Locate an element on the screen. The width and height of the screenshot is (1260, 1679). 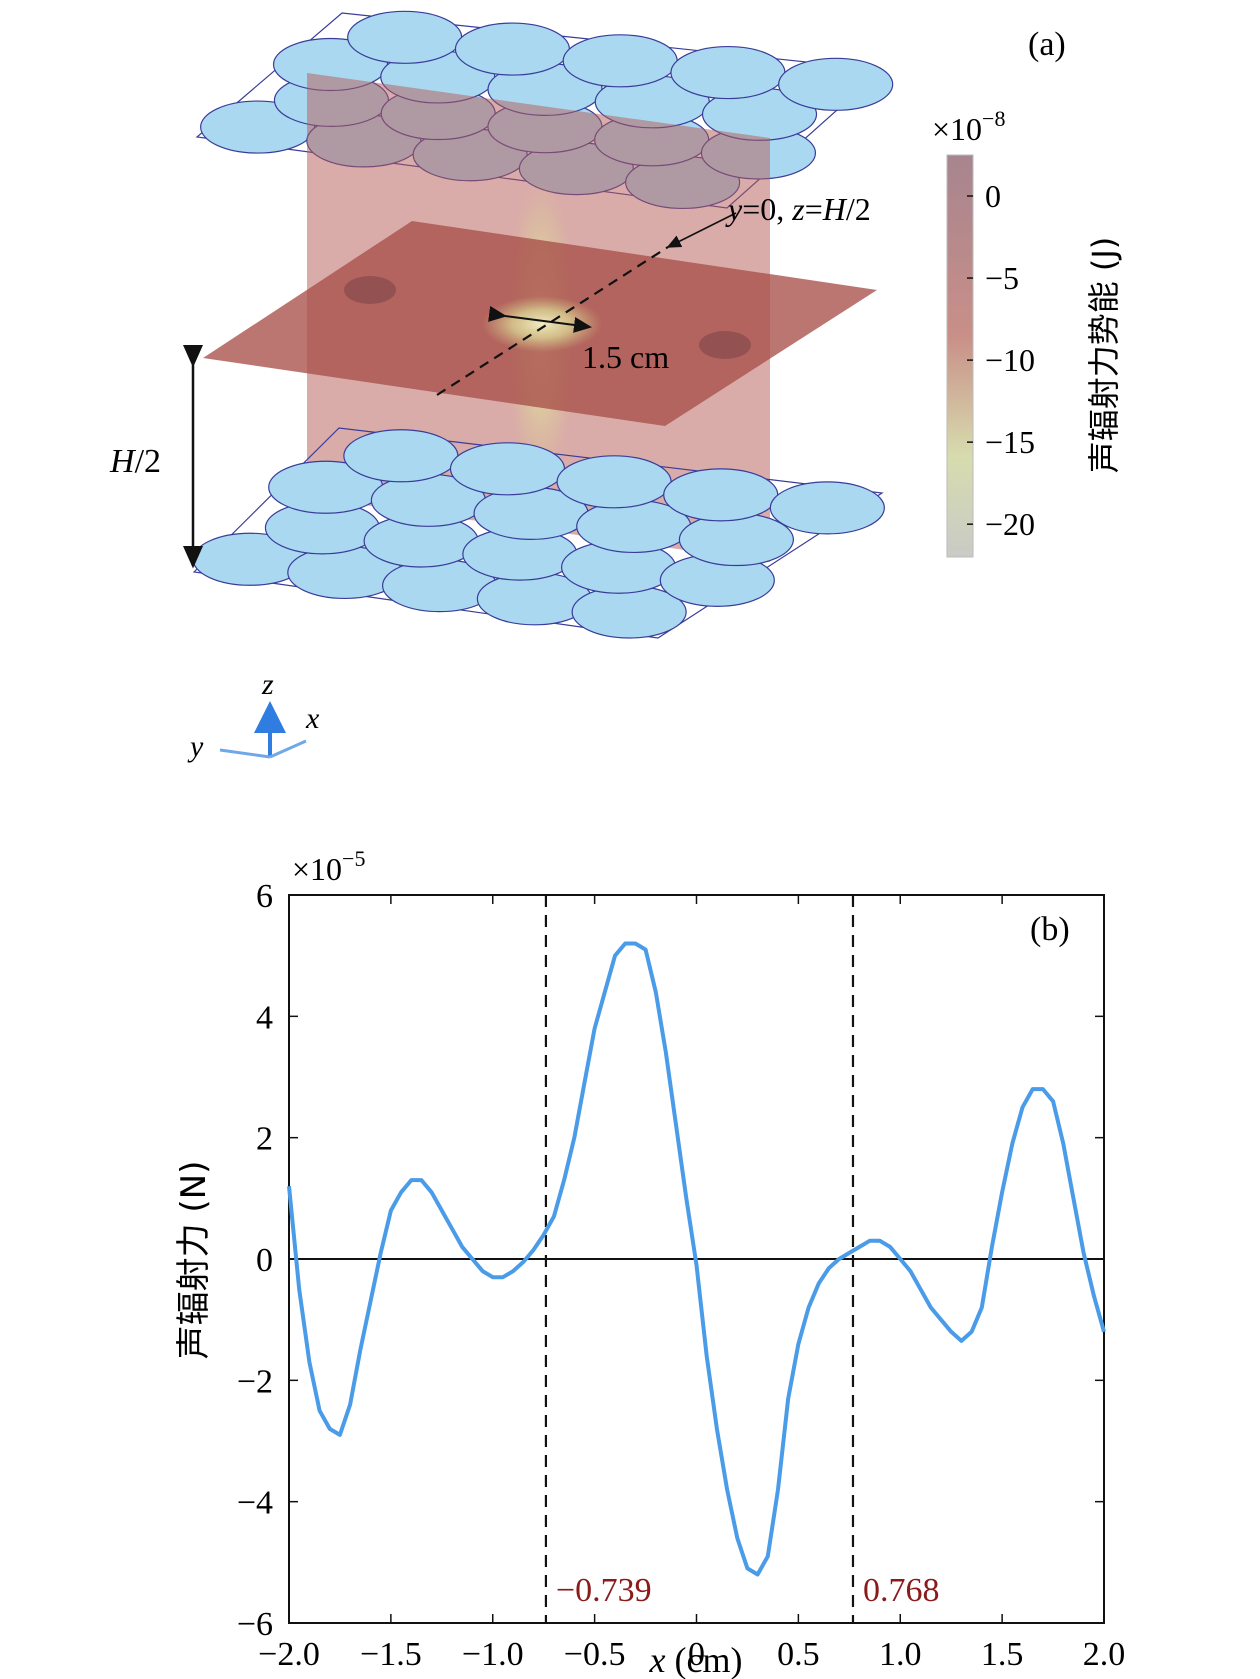
colorbar-tick-label: 0 is located at coordinates (993, 196).